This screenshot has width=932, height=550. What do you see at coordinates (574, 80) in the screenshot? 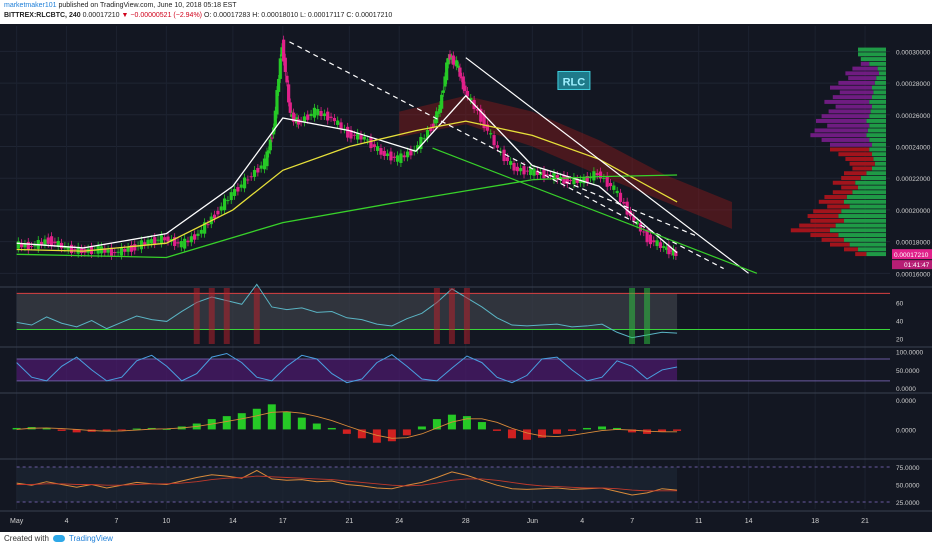
I see `annotation-box` at bounding box center [574, 80].